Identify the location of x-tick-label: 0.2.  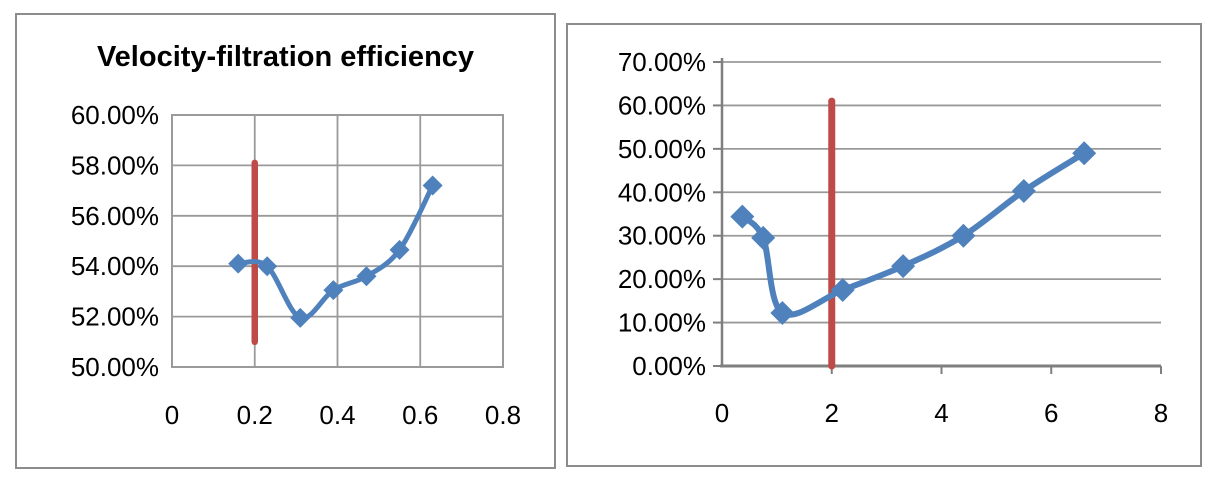
(255, 415).